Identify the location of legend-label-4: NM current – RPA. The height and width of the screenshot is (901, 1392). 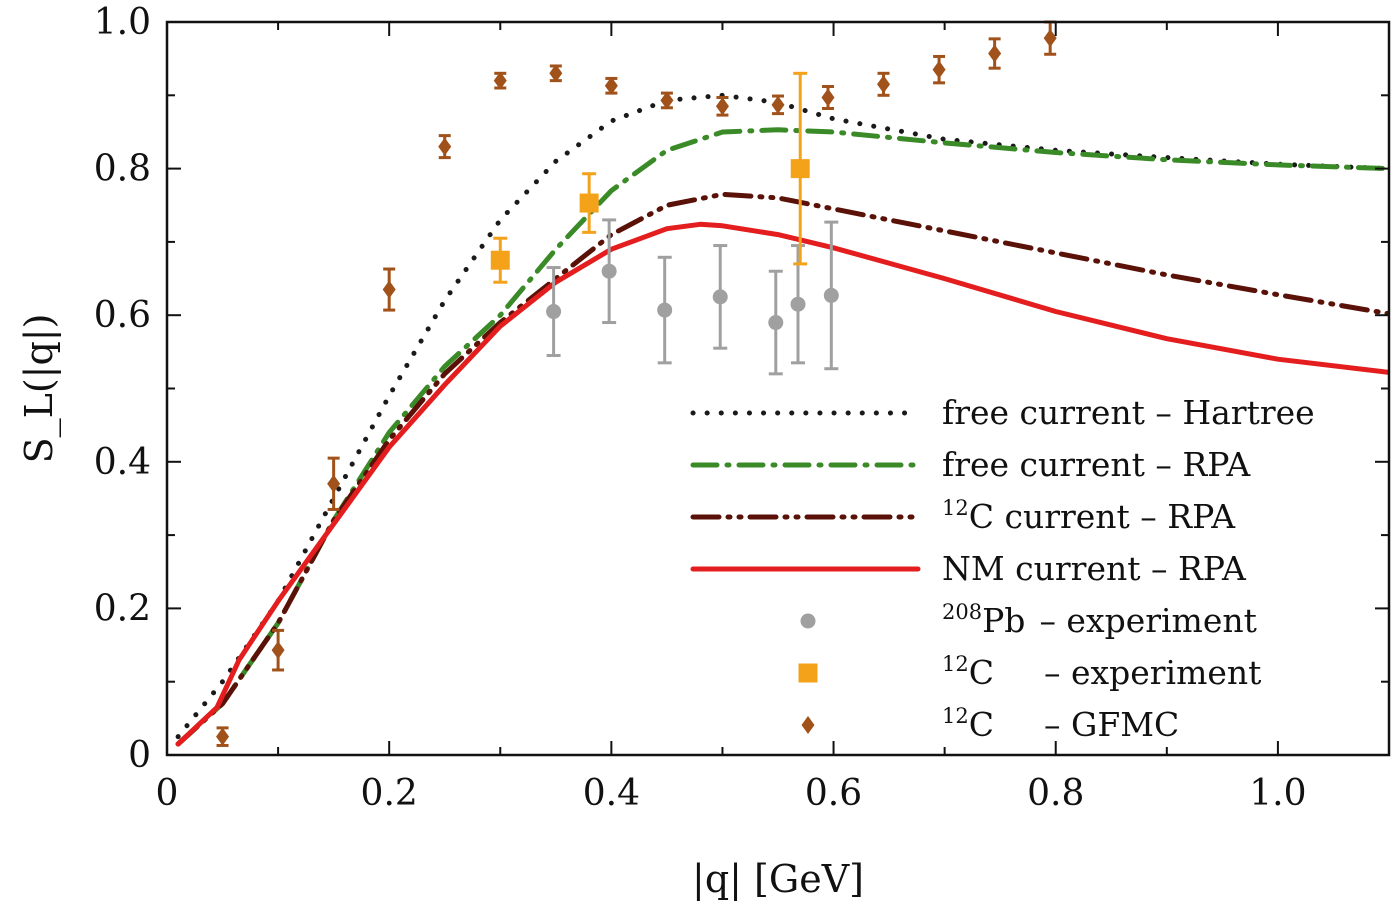
(1094, 568).